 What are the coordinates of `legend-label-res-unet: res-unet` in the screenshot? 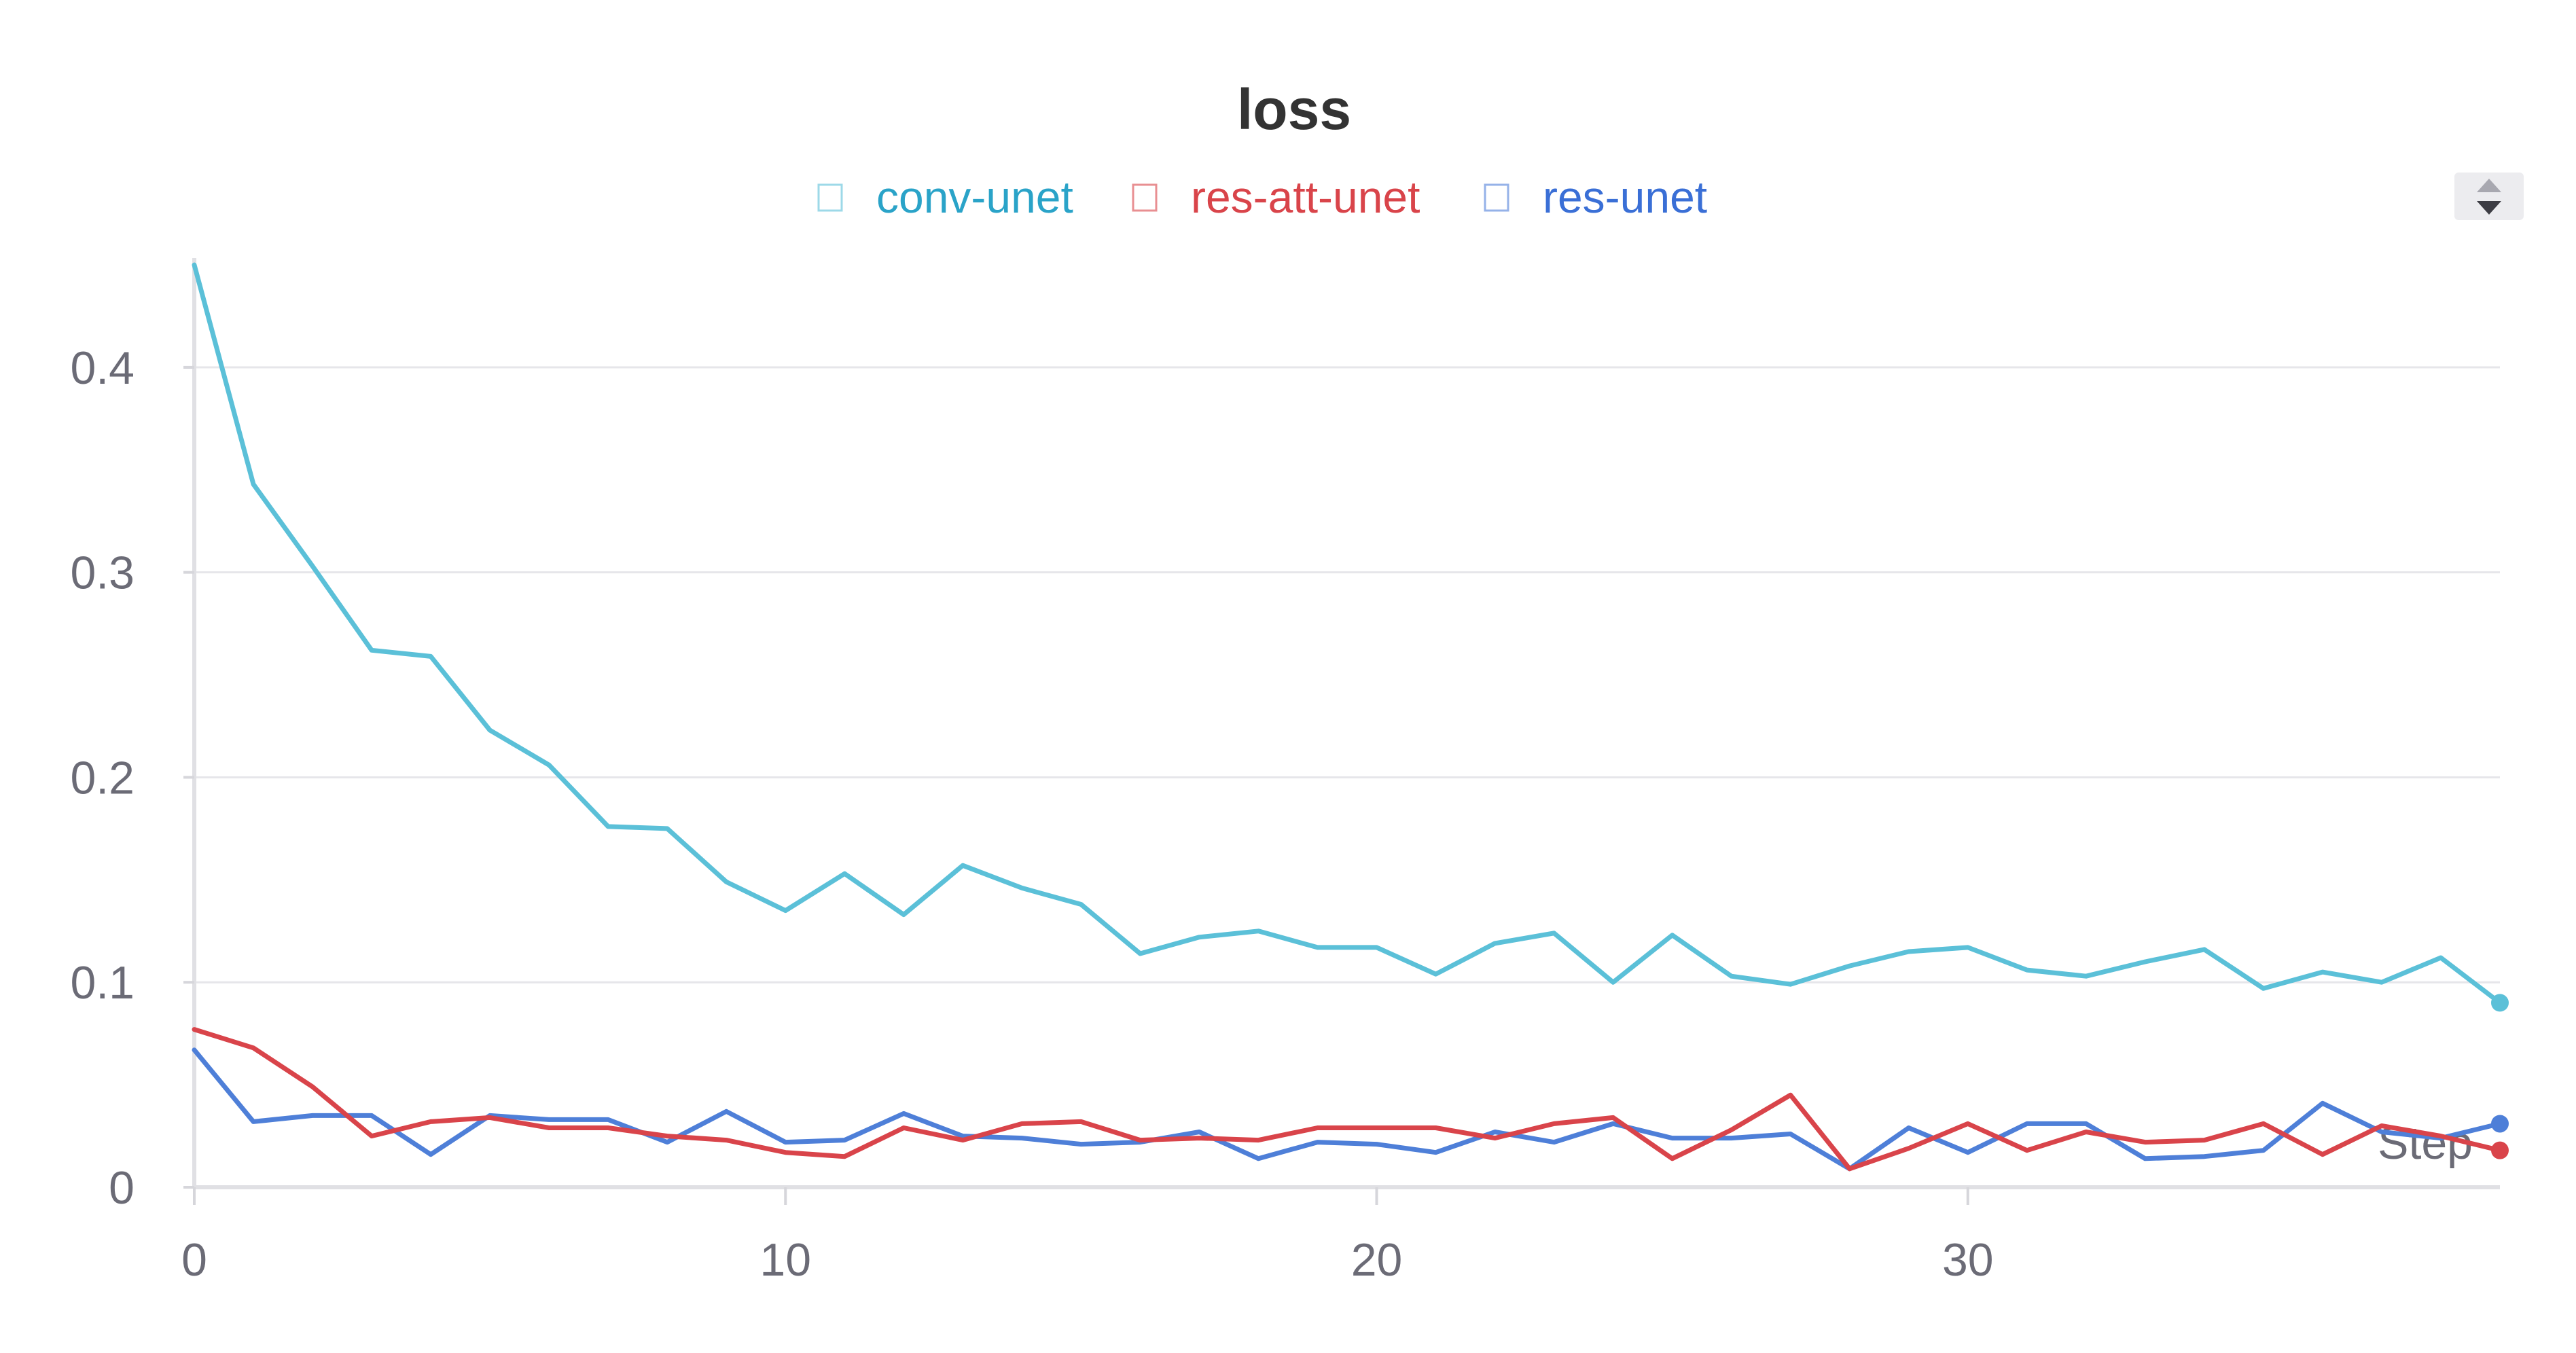 It's located at (1625, 197).